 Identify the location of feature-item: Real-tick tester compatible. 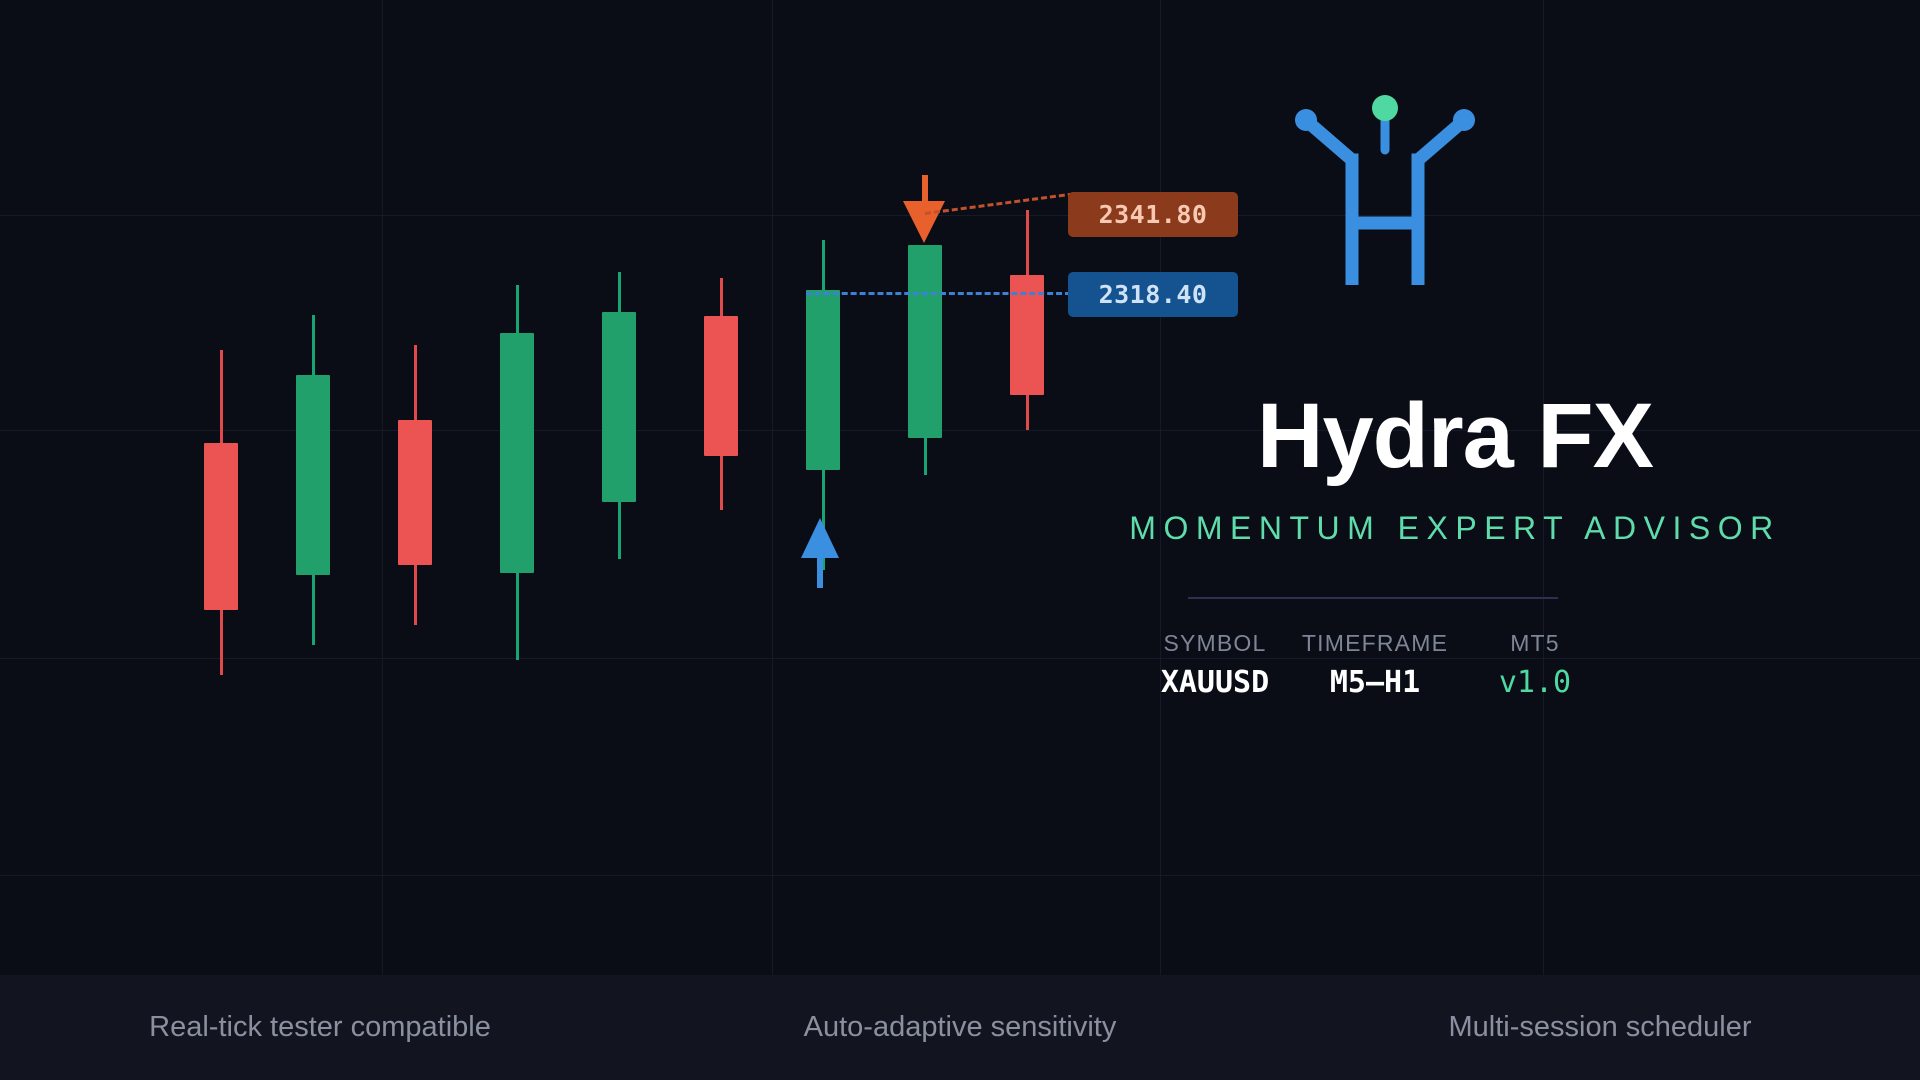
(320, 1027).